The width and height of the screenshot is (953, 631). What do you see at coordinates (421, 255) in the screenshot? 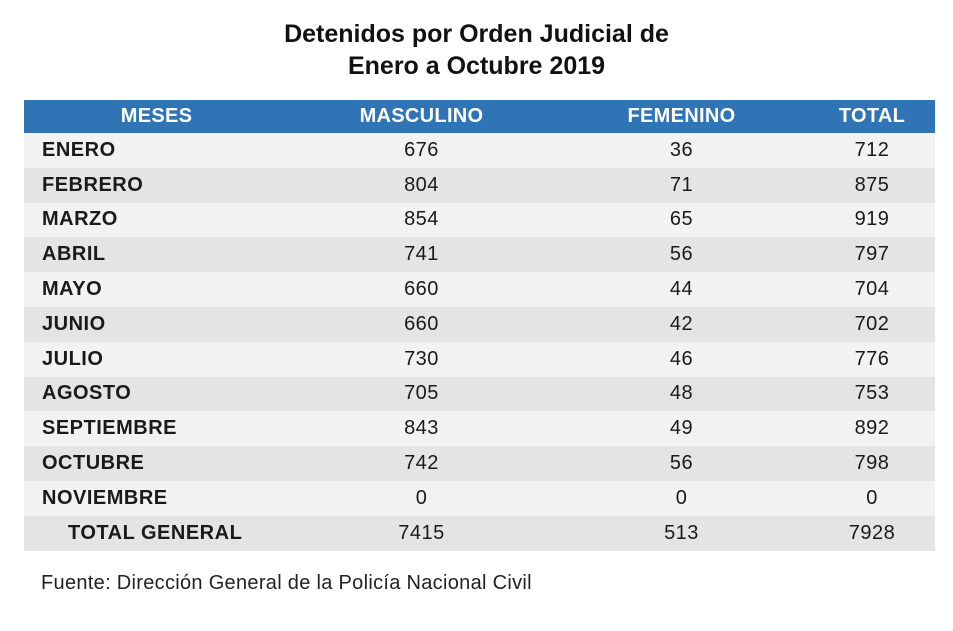
I see `masculino-cell: 741` at bounding box center [421, 255].